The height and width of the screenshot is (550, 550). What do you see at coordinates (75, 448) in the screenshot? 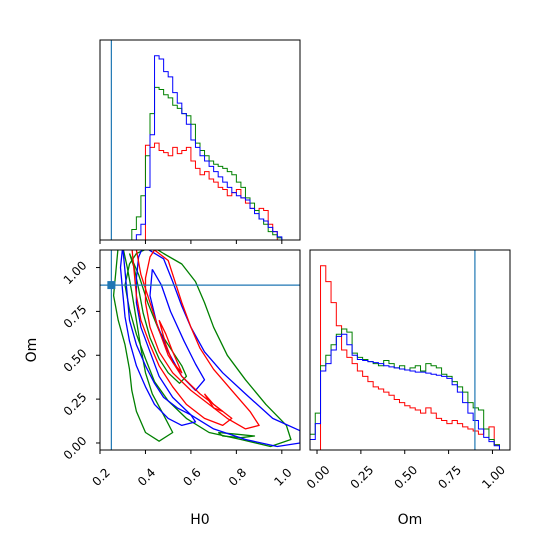
I see `om-ytick-label: 0.00` at bounding box center [75, 448].